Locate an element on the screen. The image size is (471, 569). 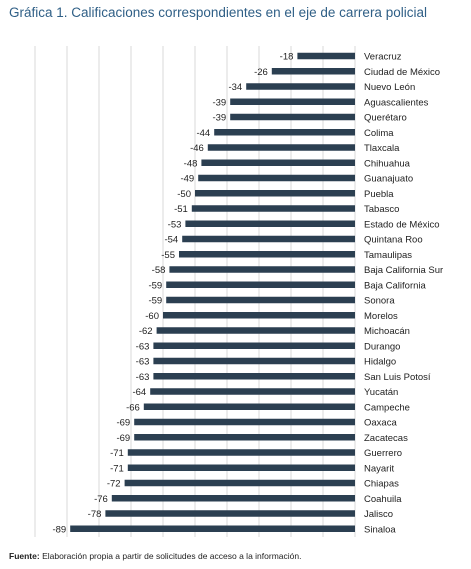
category-label: Hidalgo is located at coordinates (380, 362).